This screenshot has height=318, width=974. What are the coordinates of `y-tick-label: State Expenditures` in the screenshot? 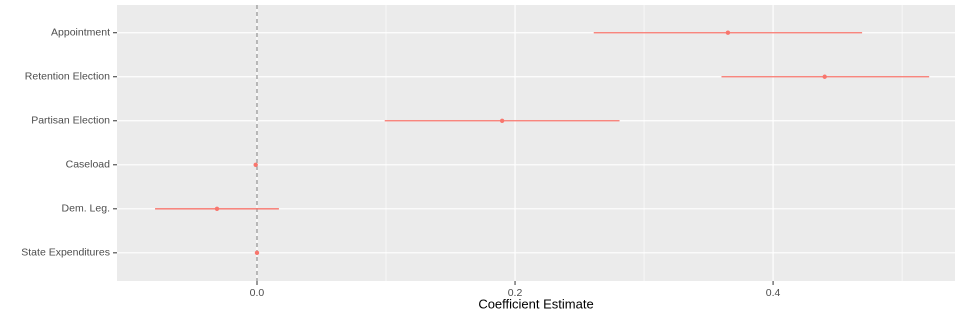 It's located at (65, 253).